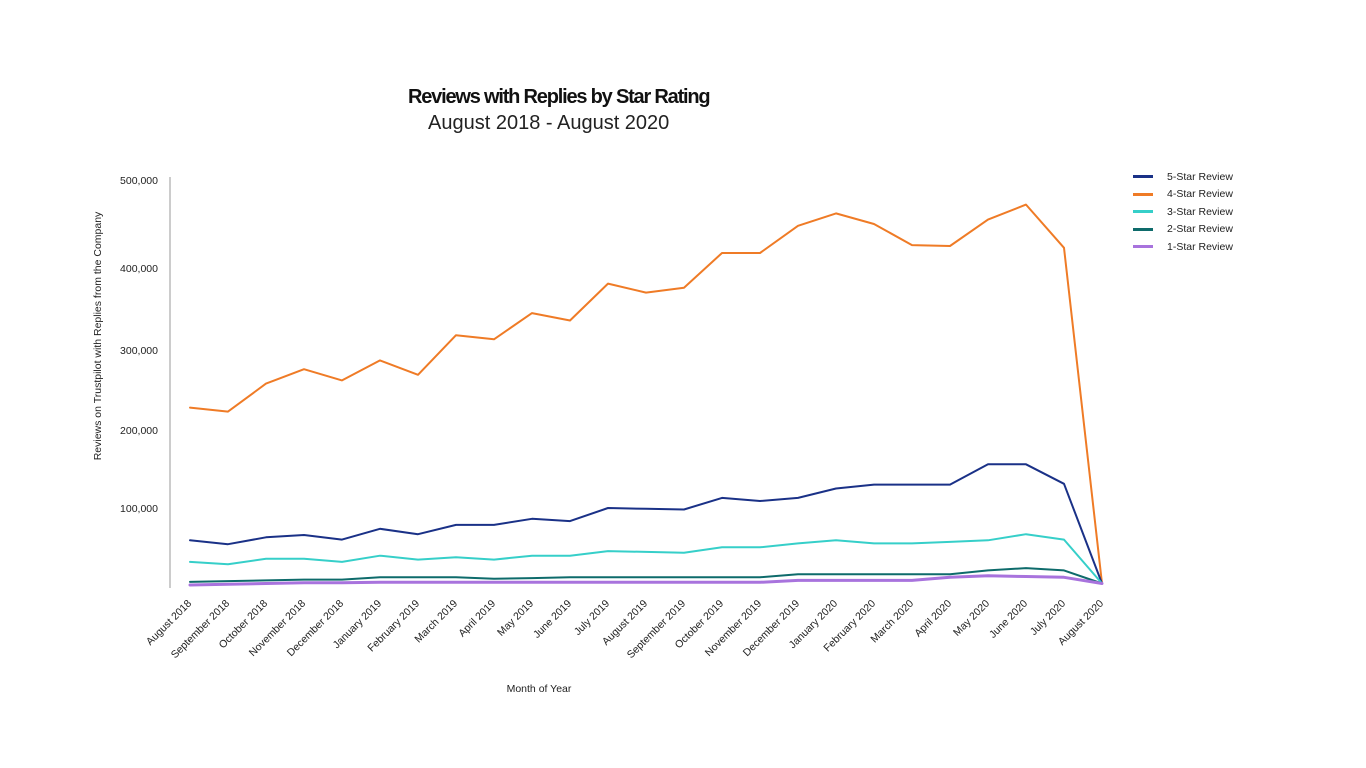 The width and height of the screenshot is (1366, 768). I want to click on legend-label: 1-Star Review, so click(1200, 246).